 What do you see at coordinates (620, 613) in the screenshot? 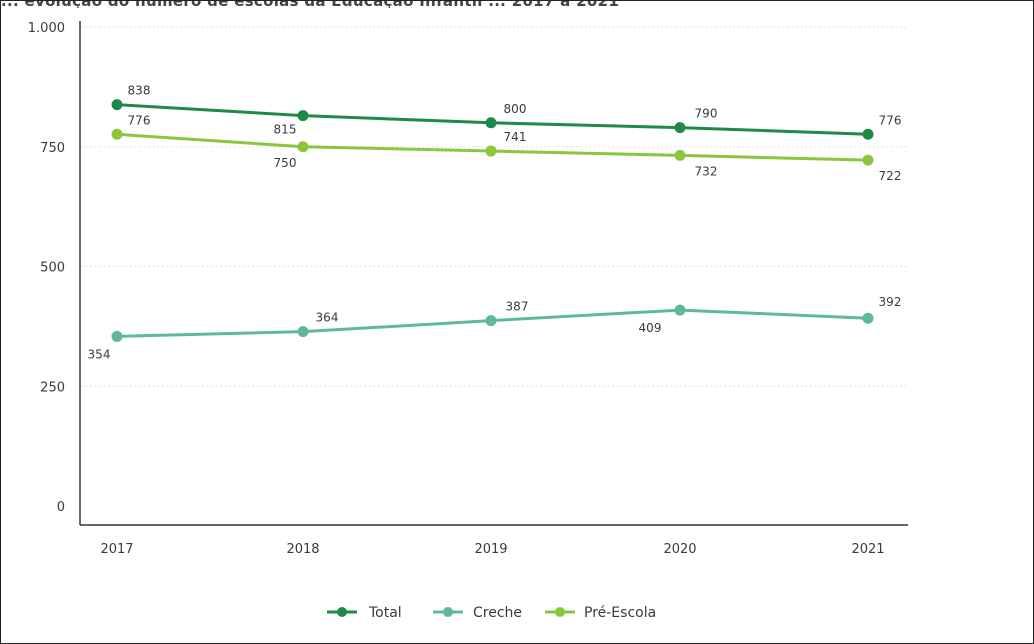
I see `legend-label: Pré-Escola` at bounding box center [620, 613].